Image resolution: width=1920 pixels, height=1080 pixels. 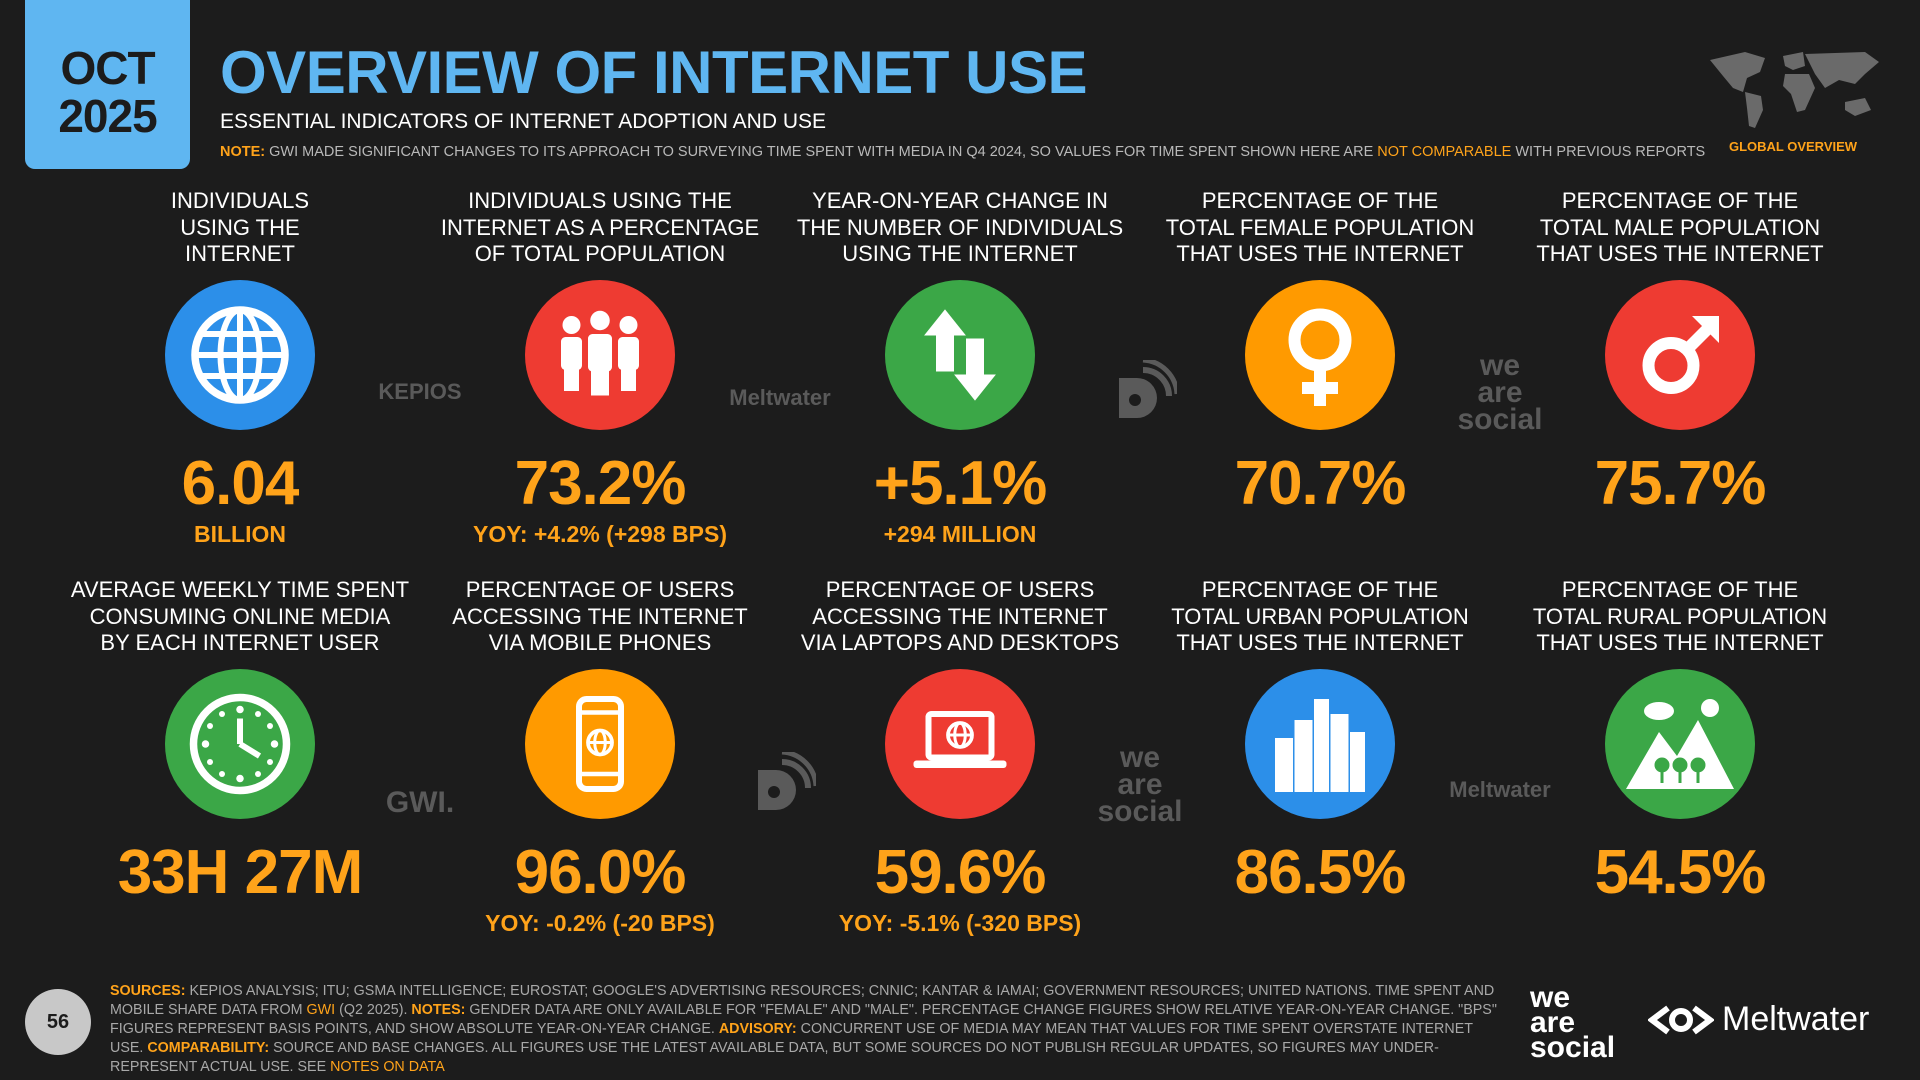 I want to click on date-year: 2025, so click(x=107, y=116).